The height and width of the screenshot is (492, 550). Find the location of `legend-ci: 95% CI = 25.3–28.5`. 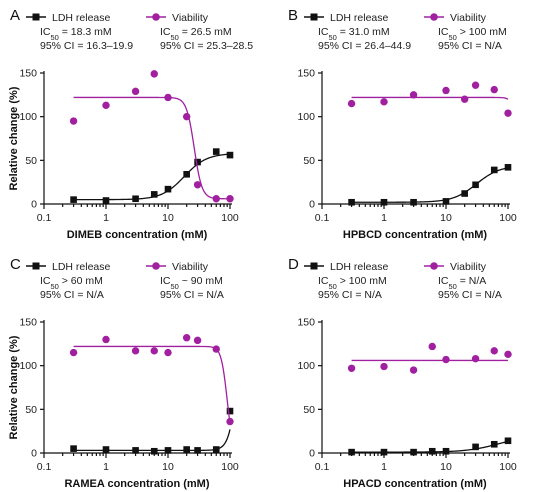

legend-ci: 95% CI = 25.3–28.5 is located at coordinates (206, 46).